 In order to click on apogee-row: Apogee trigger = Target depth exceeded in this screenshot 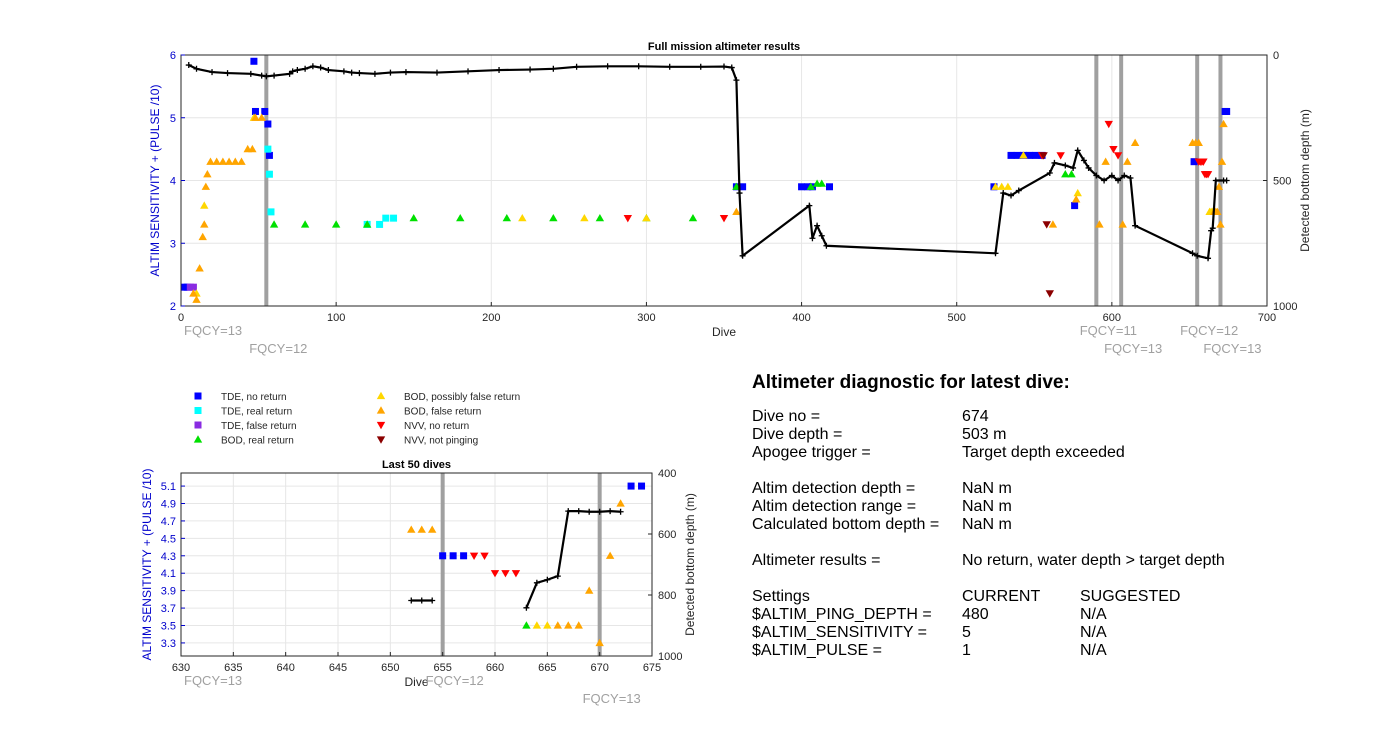, I will do `click(1062, 453)`.